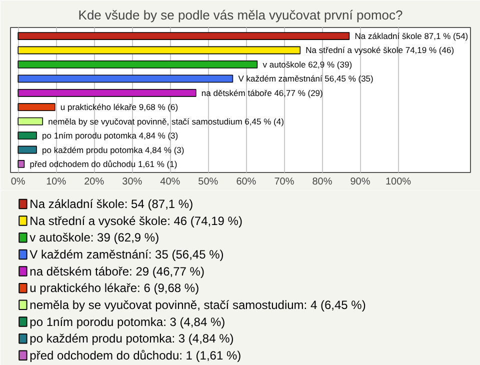 The width and height of the screenshot is (480, 365). What do you see at coordinates (380, 50) in the screenshot?
I see `data-label: Na střední a vysoké škole 74,19 % (46)` at bounding box center [380, 50].